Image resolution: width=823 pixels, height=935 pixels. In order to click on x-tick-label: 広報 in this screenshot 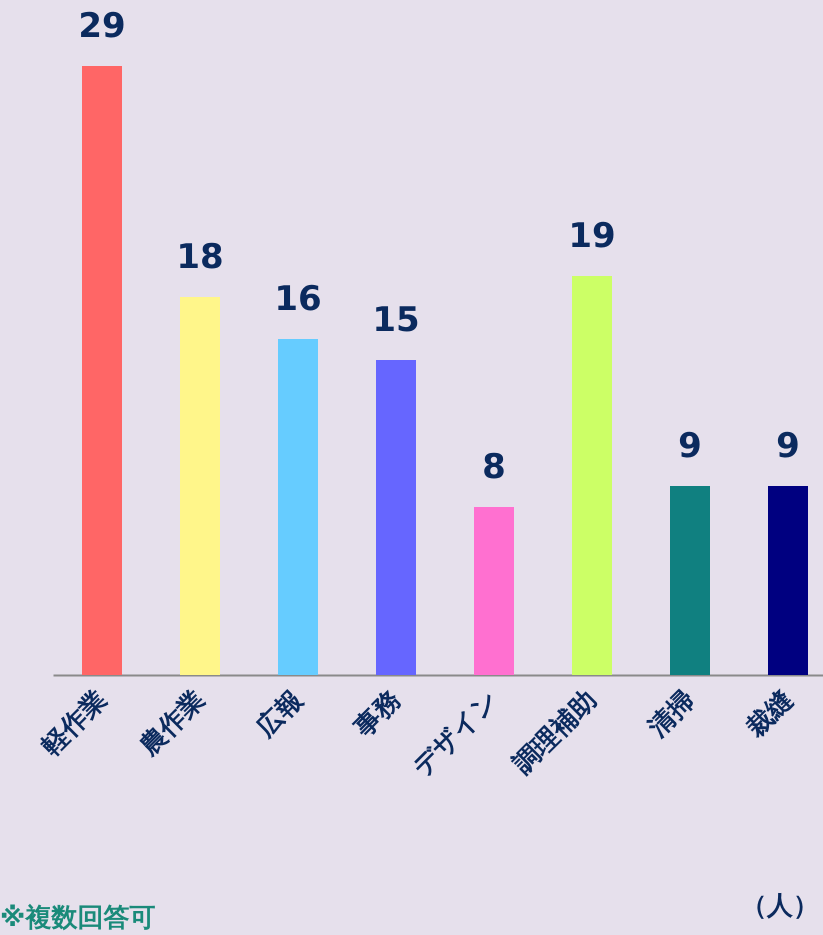, I will do `click(279, 714)`.